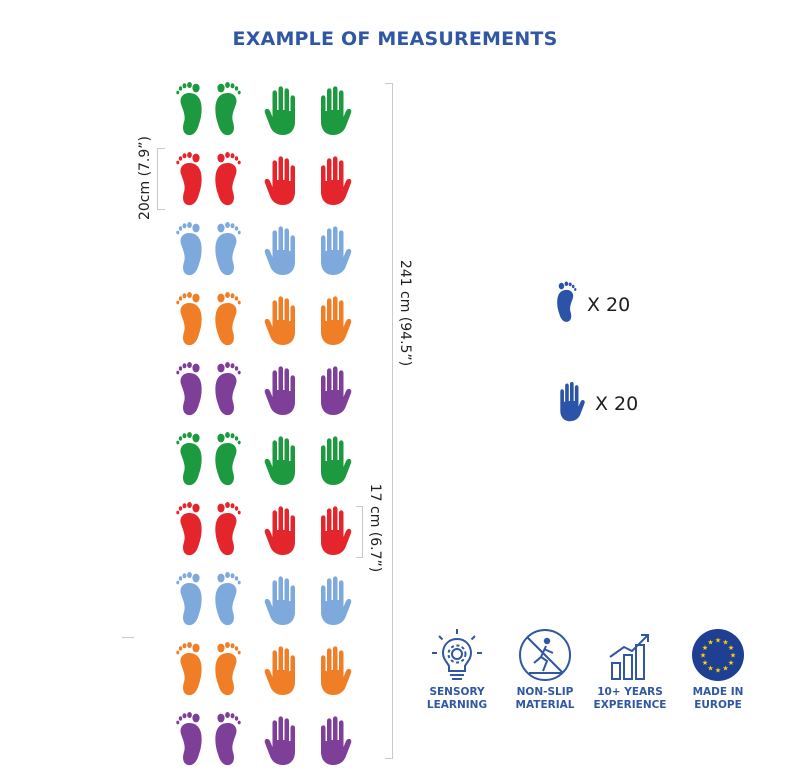  Describe the element at coordinates (389, 758) in the screenshot. I see `total-height-line-bottom` at that location.